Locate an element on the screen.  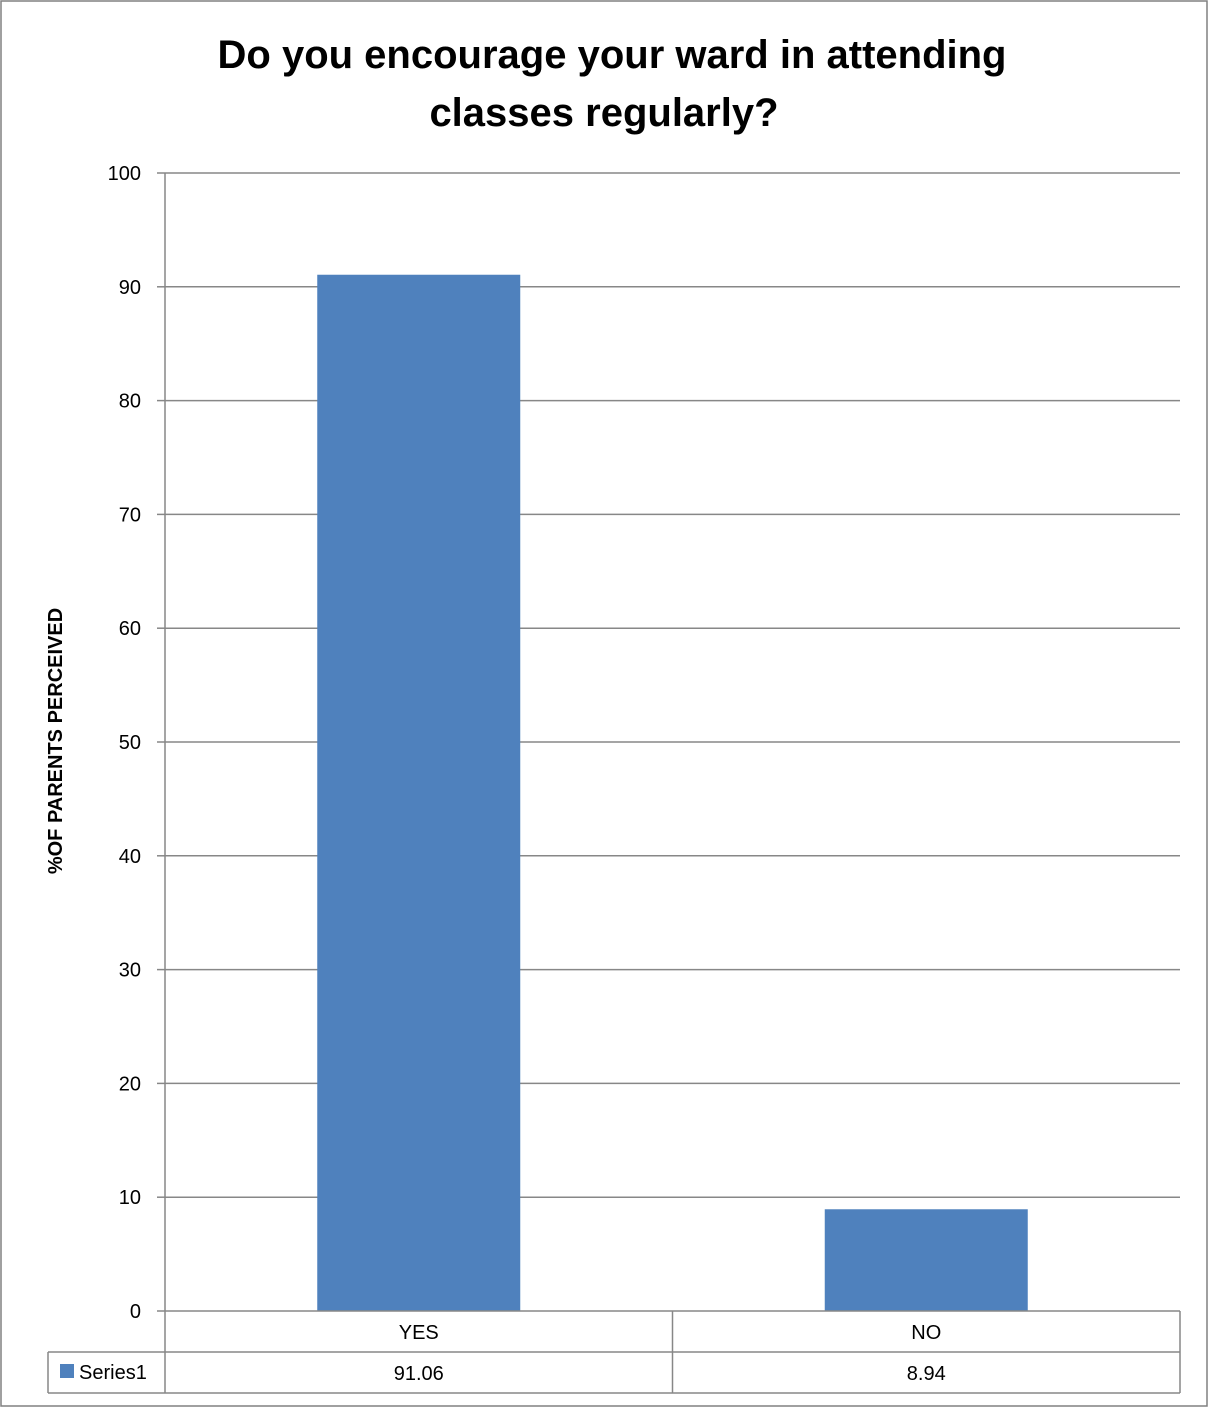
y-tick-label-90: 90 is located at coordinates (130, 288).